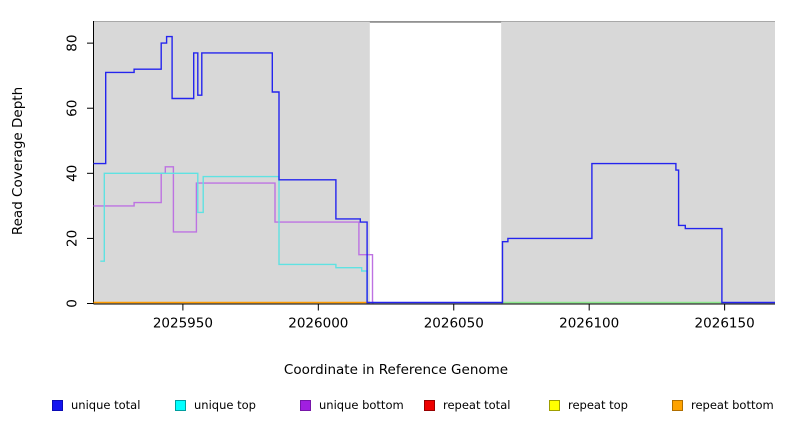 The image size is (792, 432). I want to click on legend-label-unique-bottom: unique bottom, so click(361, 405).